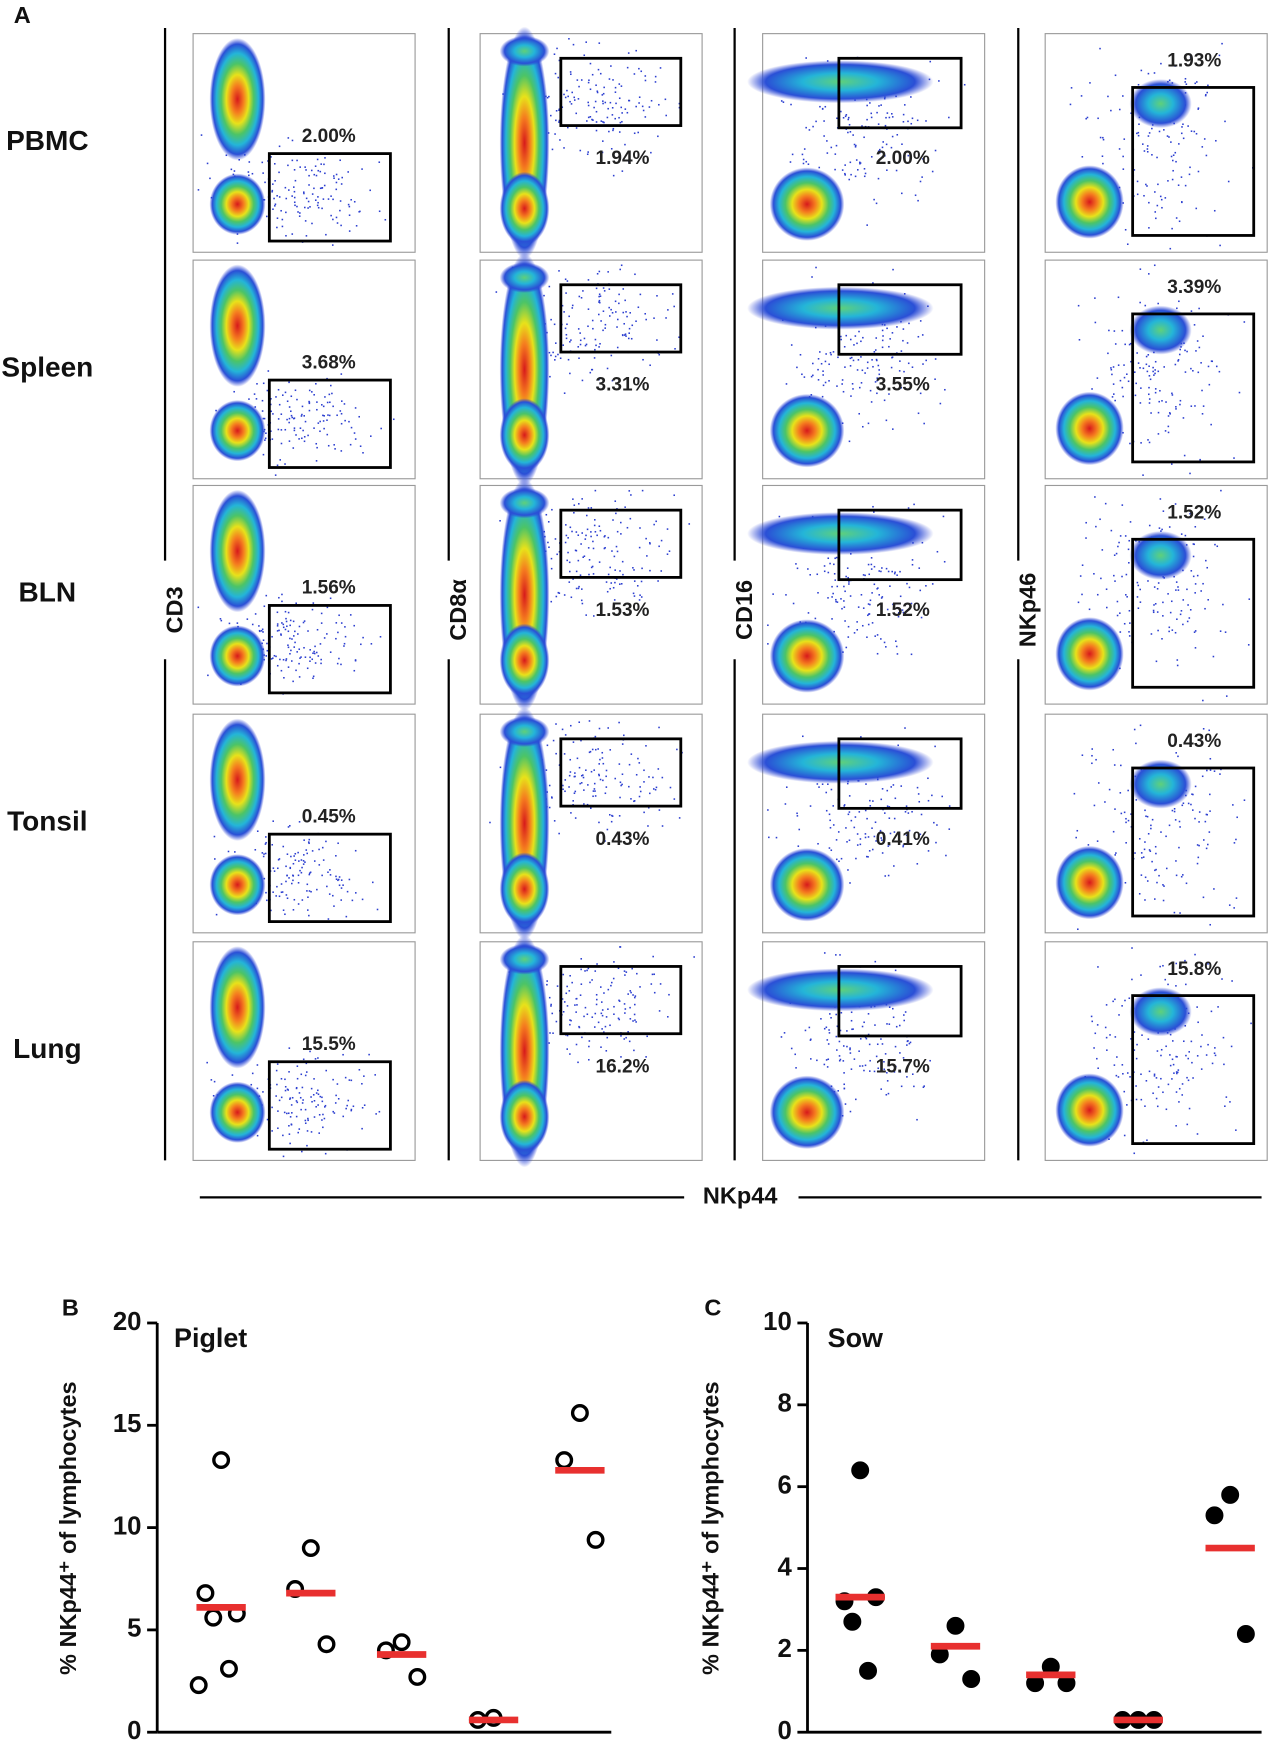 The width and height of the screenshot is (1282, 1758). I want to click on population, so click(237, 325).